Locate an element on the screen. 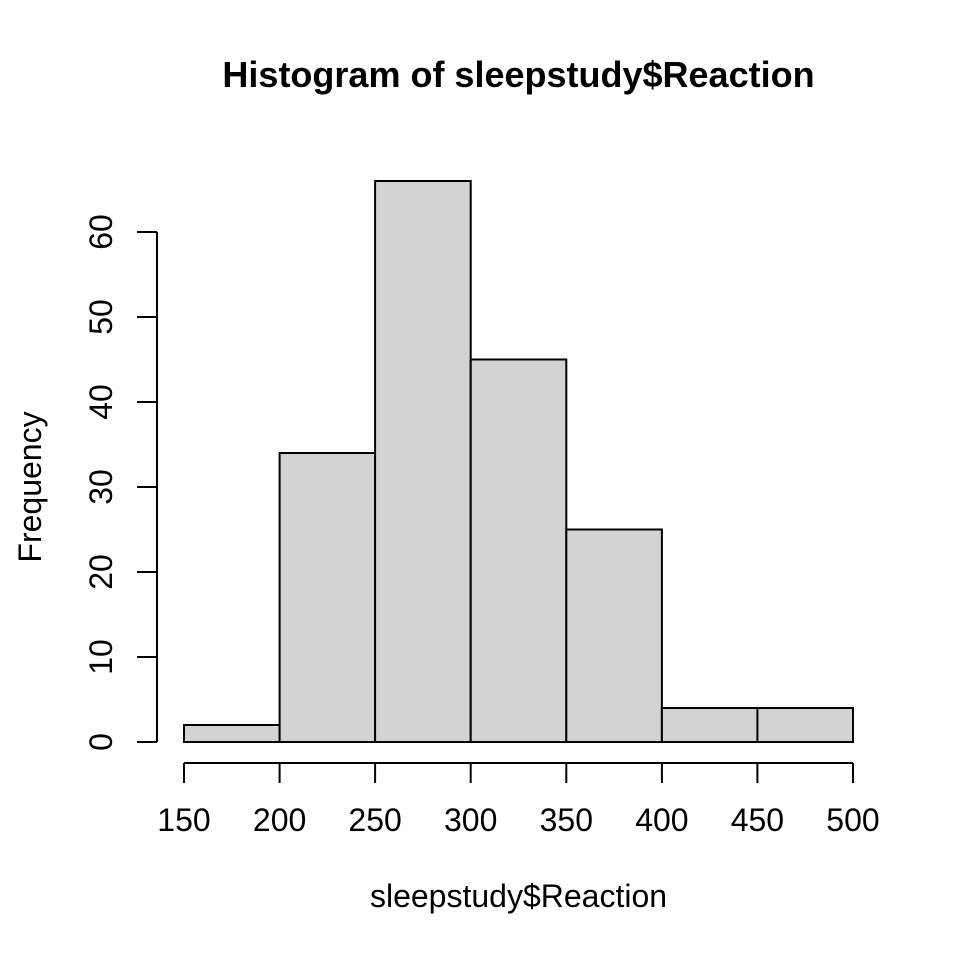 Image resolution: width=960 pixels, height=960 pixels. x-tick-label: 500 is located at coordinates (852, 820).